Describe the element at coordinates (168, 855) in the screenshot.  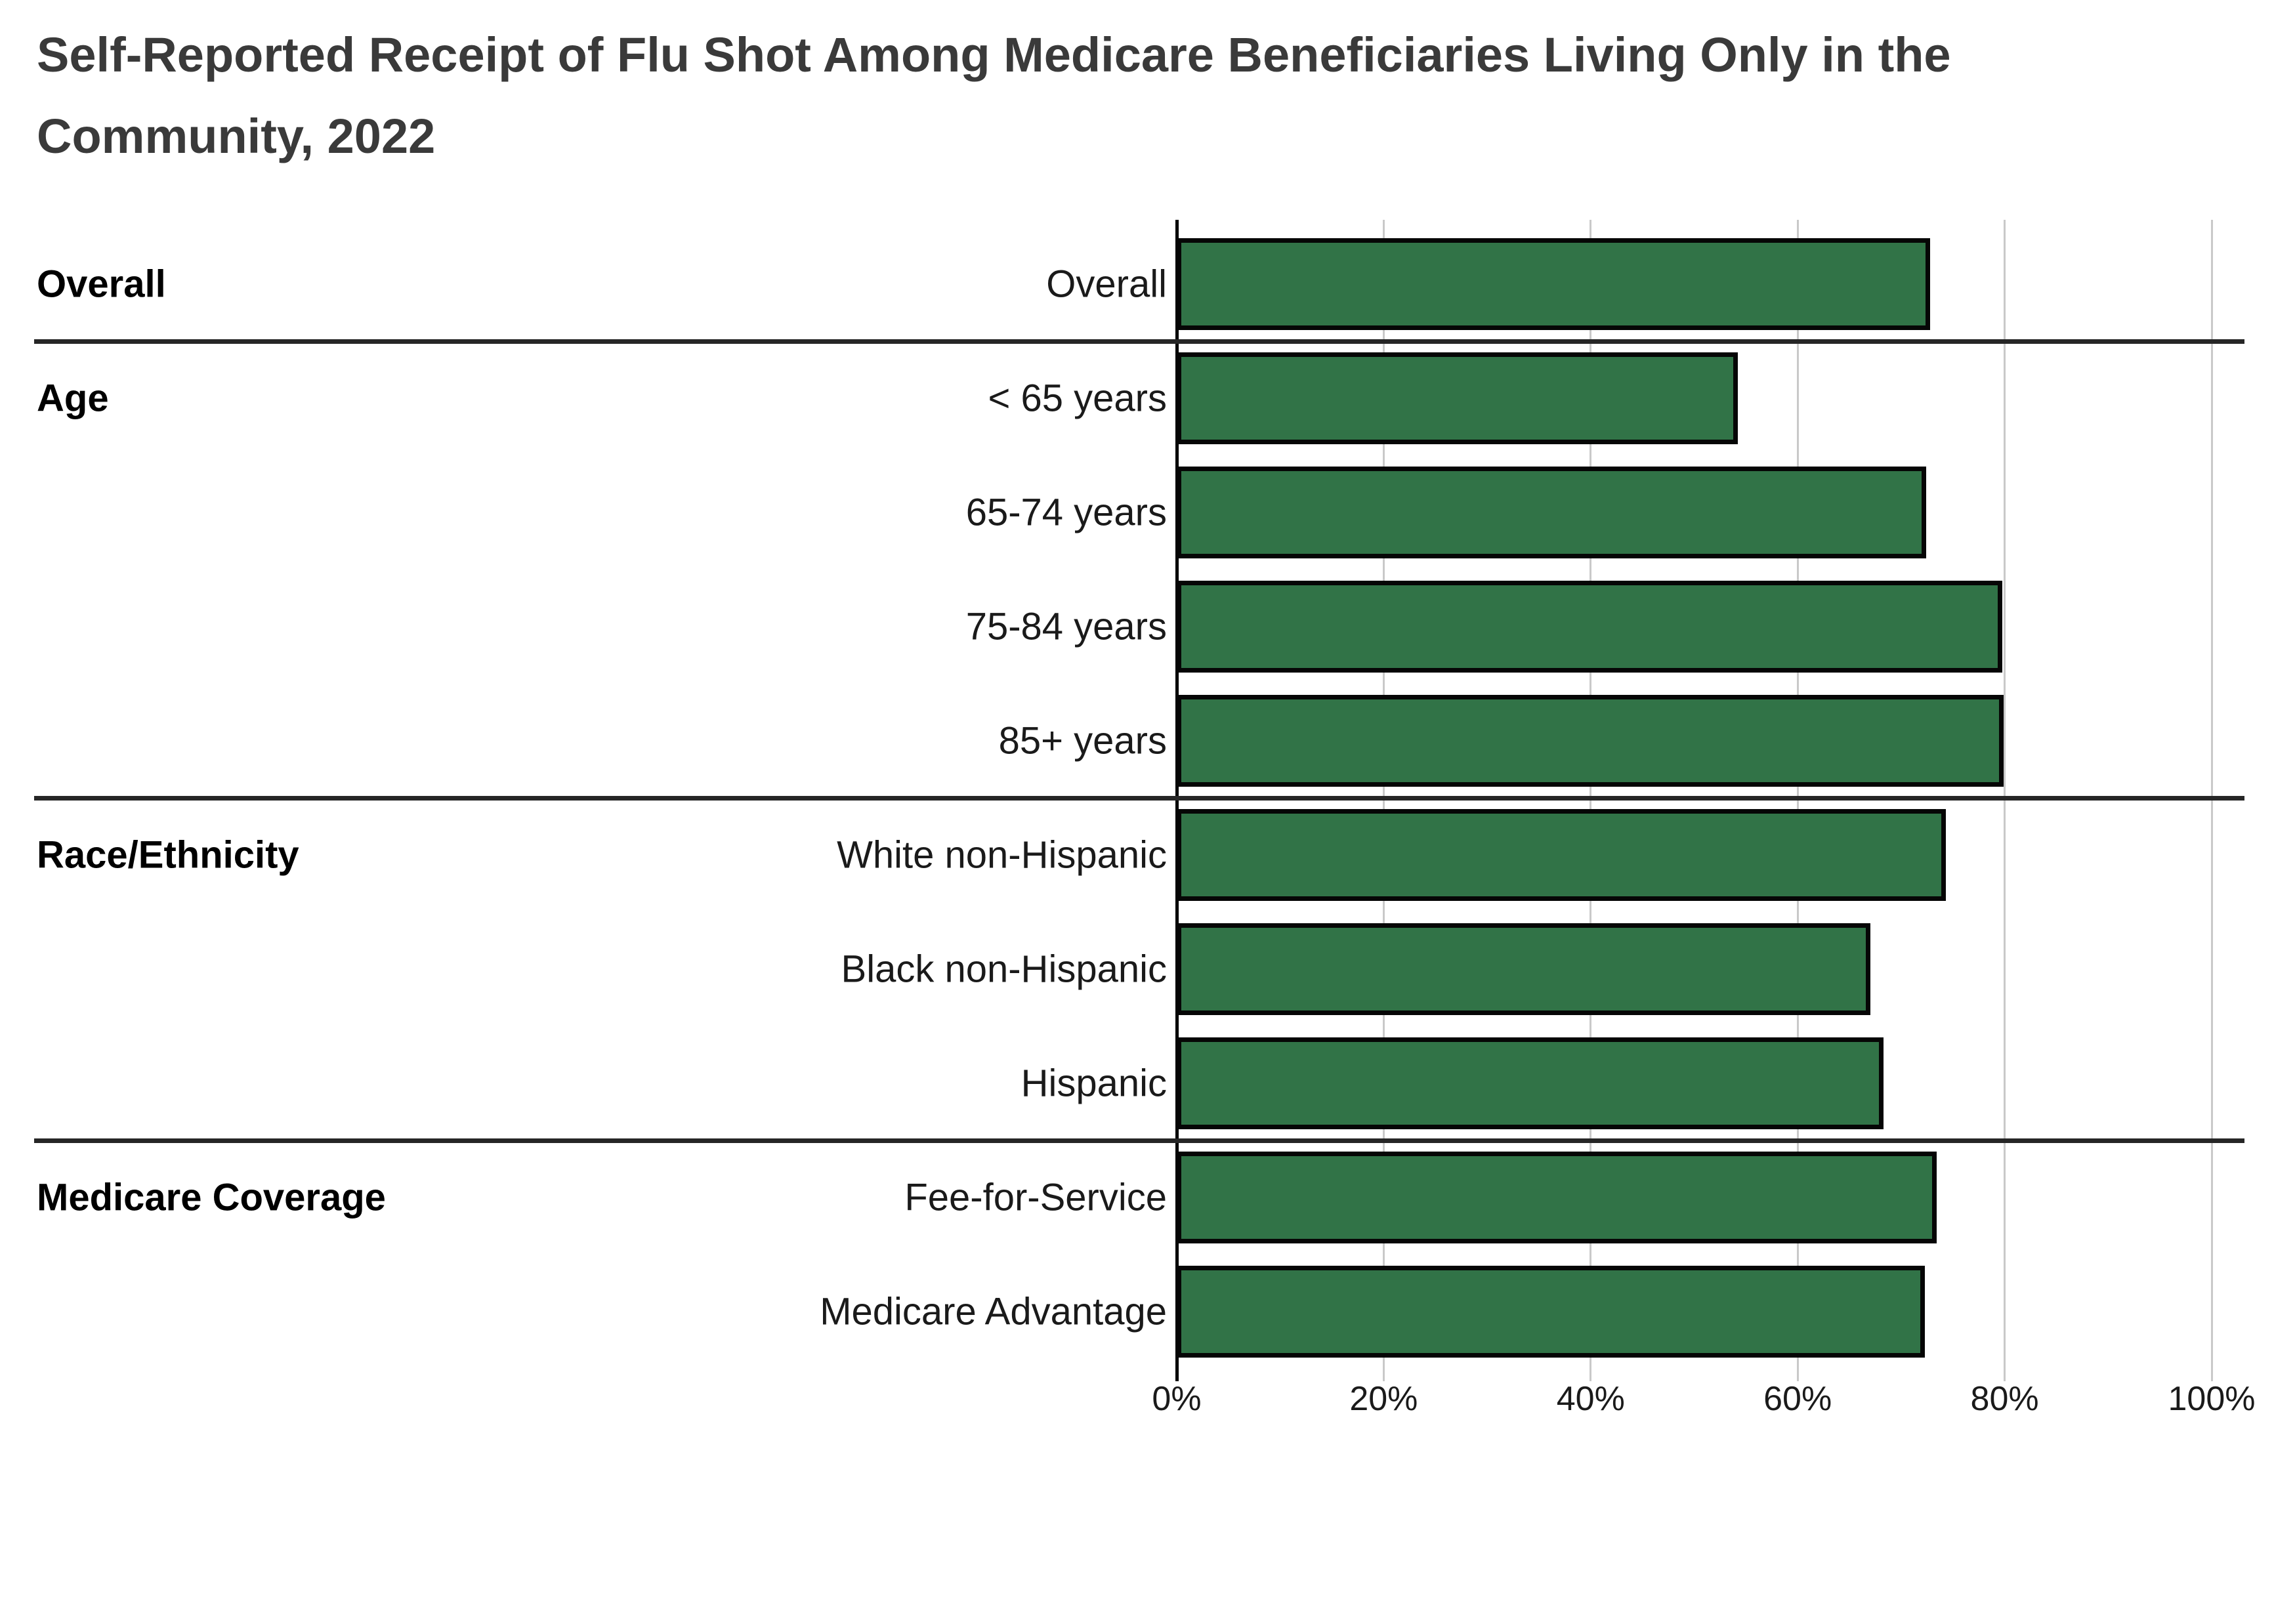
I see `group-label: Race/Ethnicity` at that location.